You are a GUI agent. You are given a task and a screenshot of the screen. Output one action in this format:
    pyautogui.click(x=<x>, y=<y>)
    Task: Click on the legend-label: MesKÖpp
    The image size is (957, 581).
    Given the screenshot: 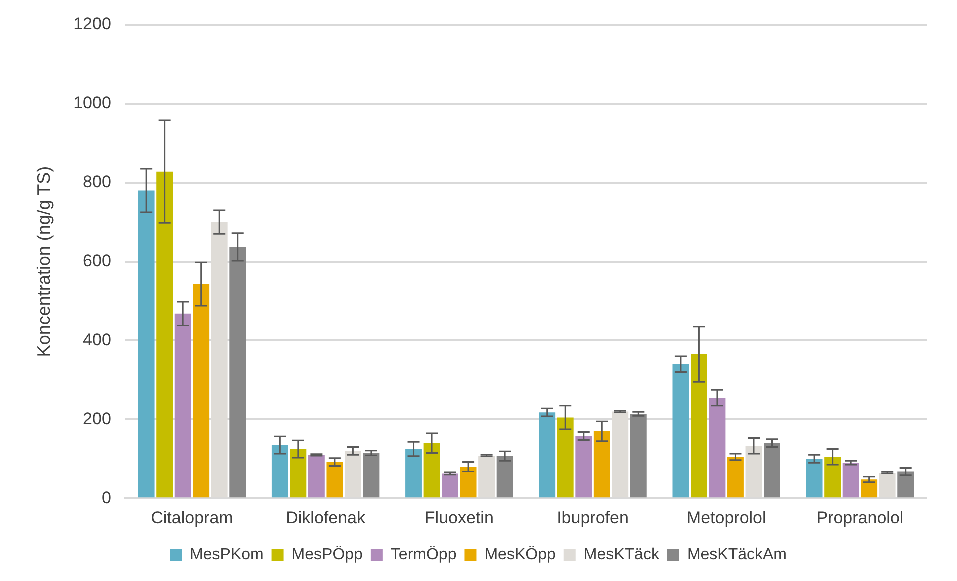 What is the action you would take?
    pyautogui.click(x=520, y=554)
    